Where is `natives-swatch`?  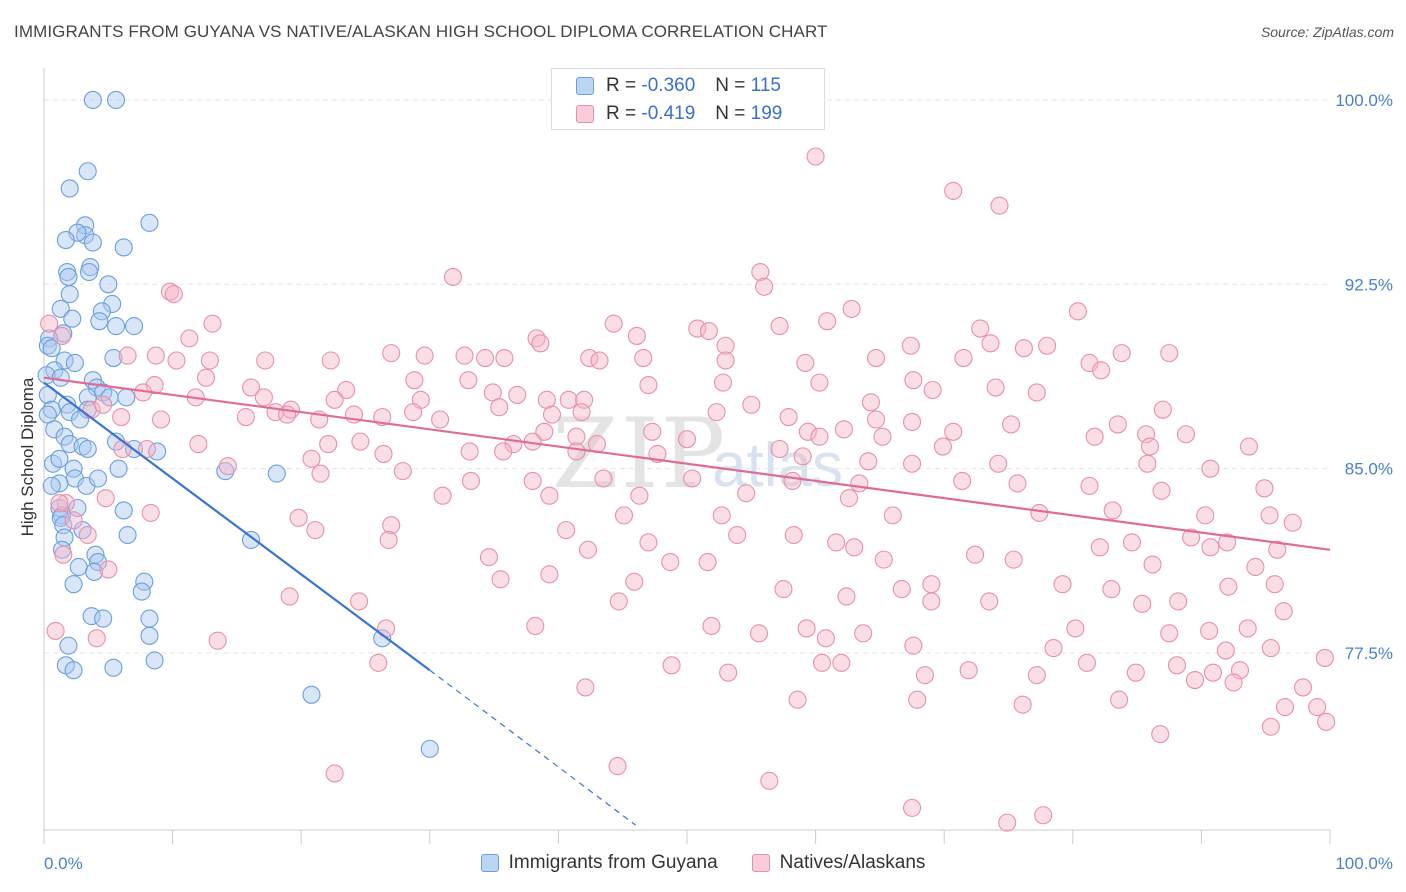 natives-swatch is located at coordinates (585, 114).